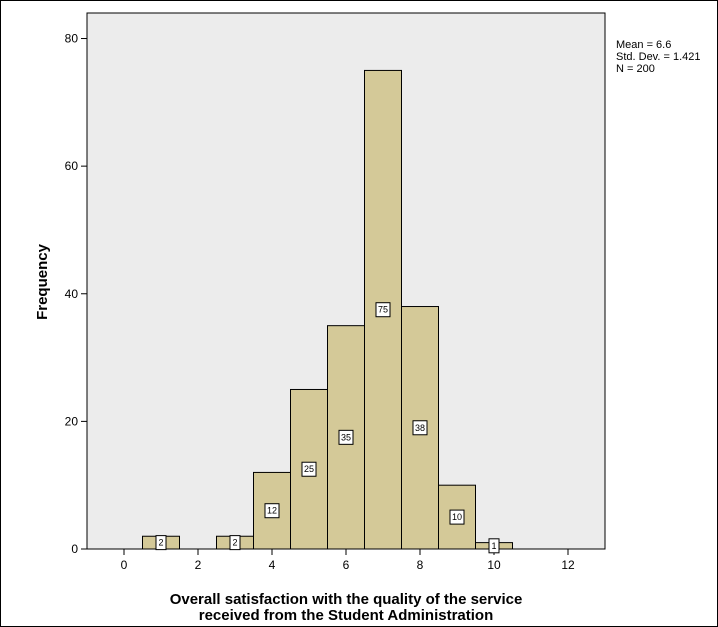 The width and height of the screenshot is (718, 627). I want to click on data-label-text: 25, so click(309, 469).